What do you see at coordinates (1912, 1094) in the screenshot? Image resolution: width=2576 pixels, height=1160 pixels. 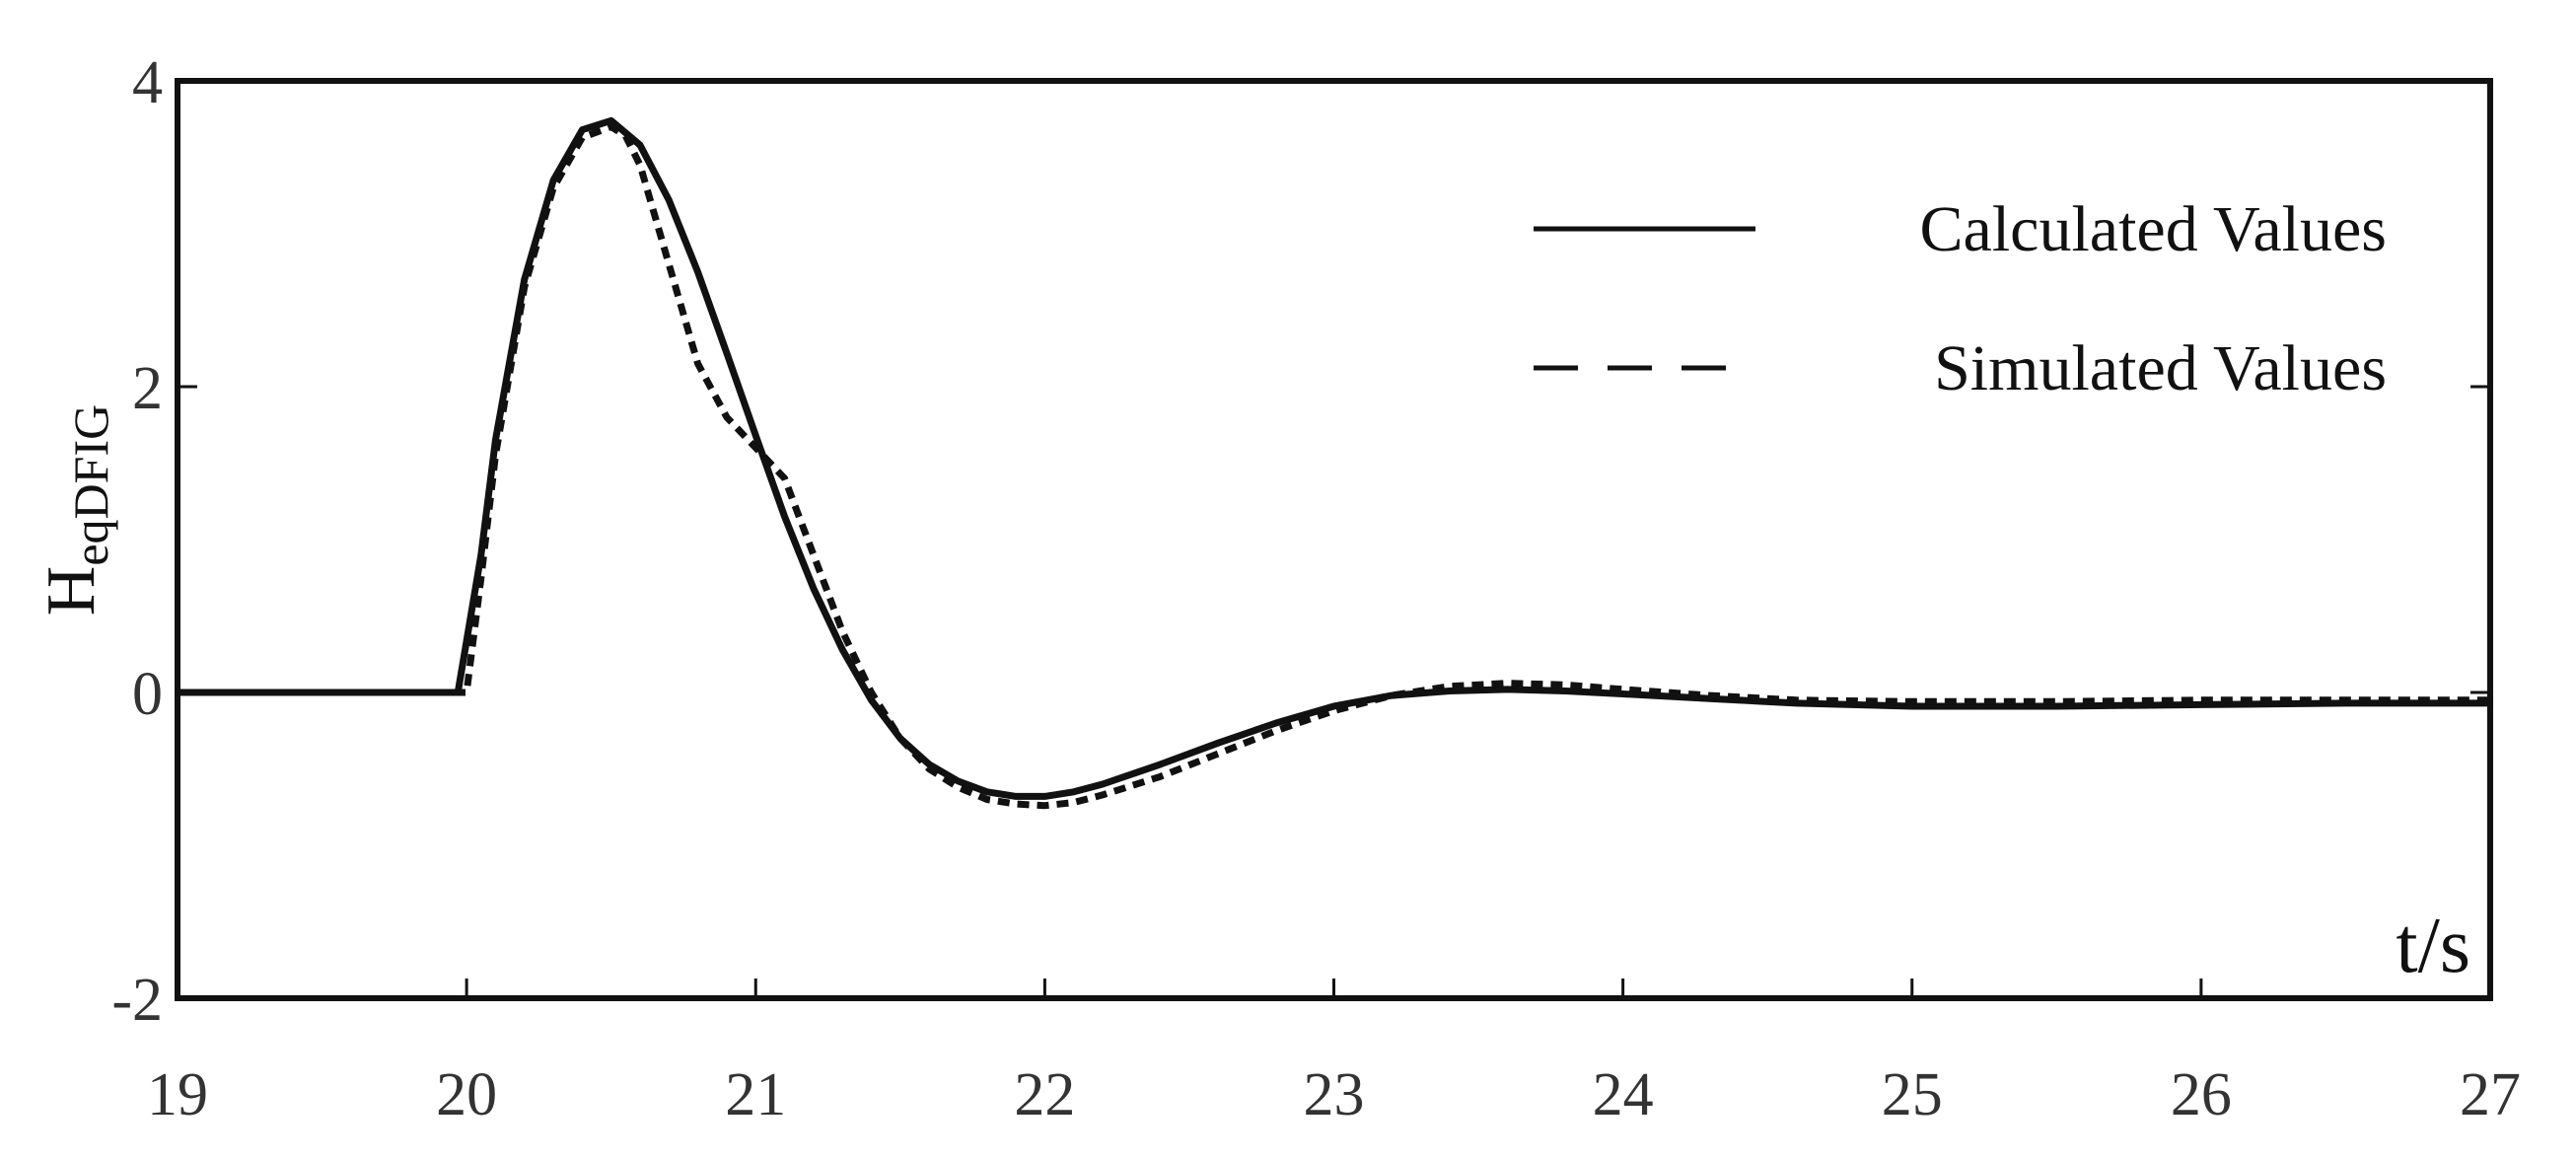 I see `x-tick-label: 25` at bounding box center [1912, 1094].